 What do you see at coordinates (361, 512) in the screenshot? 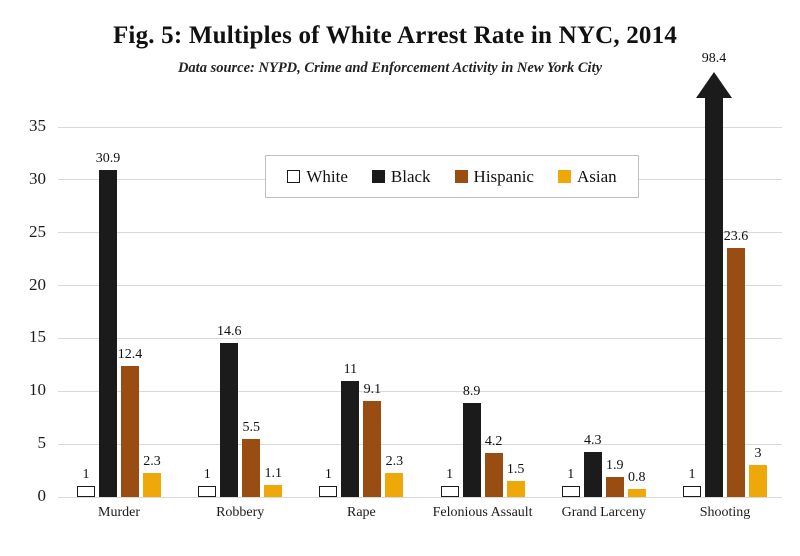
I see `x-category-label-rape: Rape` at bounding box center [361, 512].